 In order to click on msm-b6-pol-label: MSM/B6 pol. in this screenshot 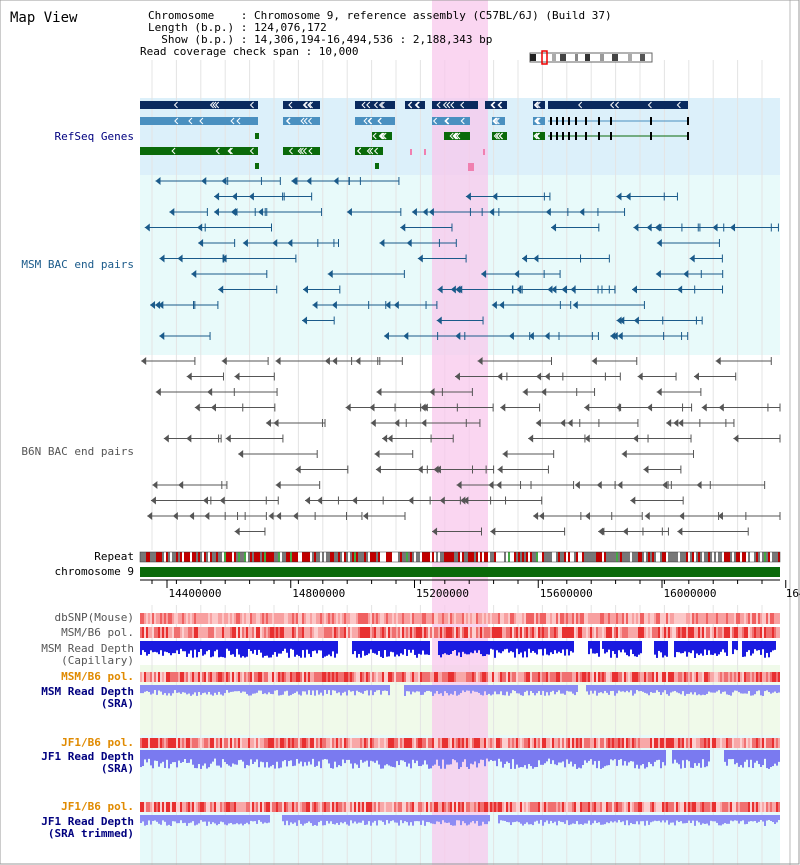, I will do `click(97, 632)`.